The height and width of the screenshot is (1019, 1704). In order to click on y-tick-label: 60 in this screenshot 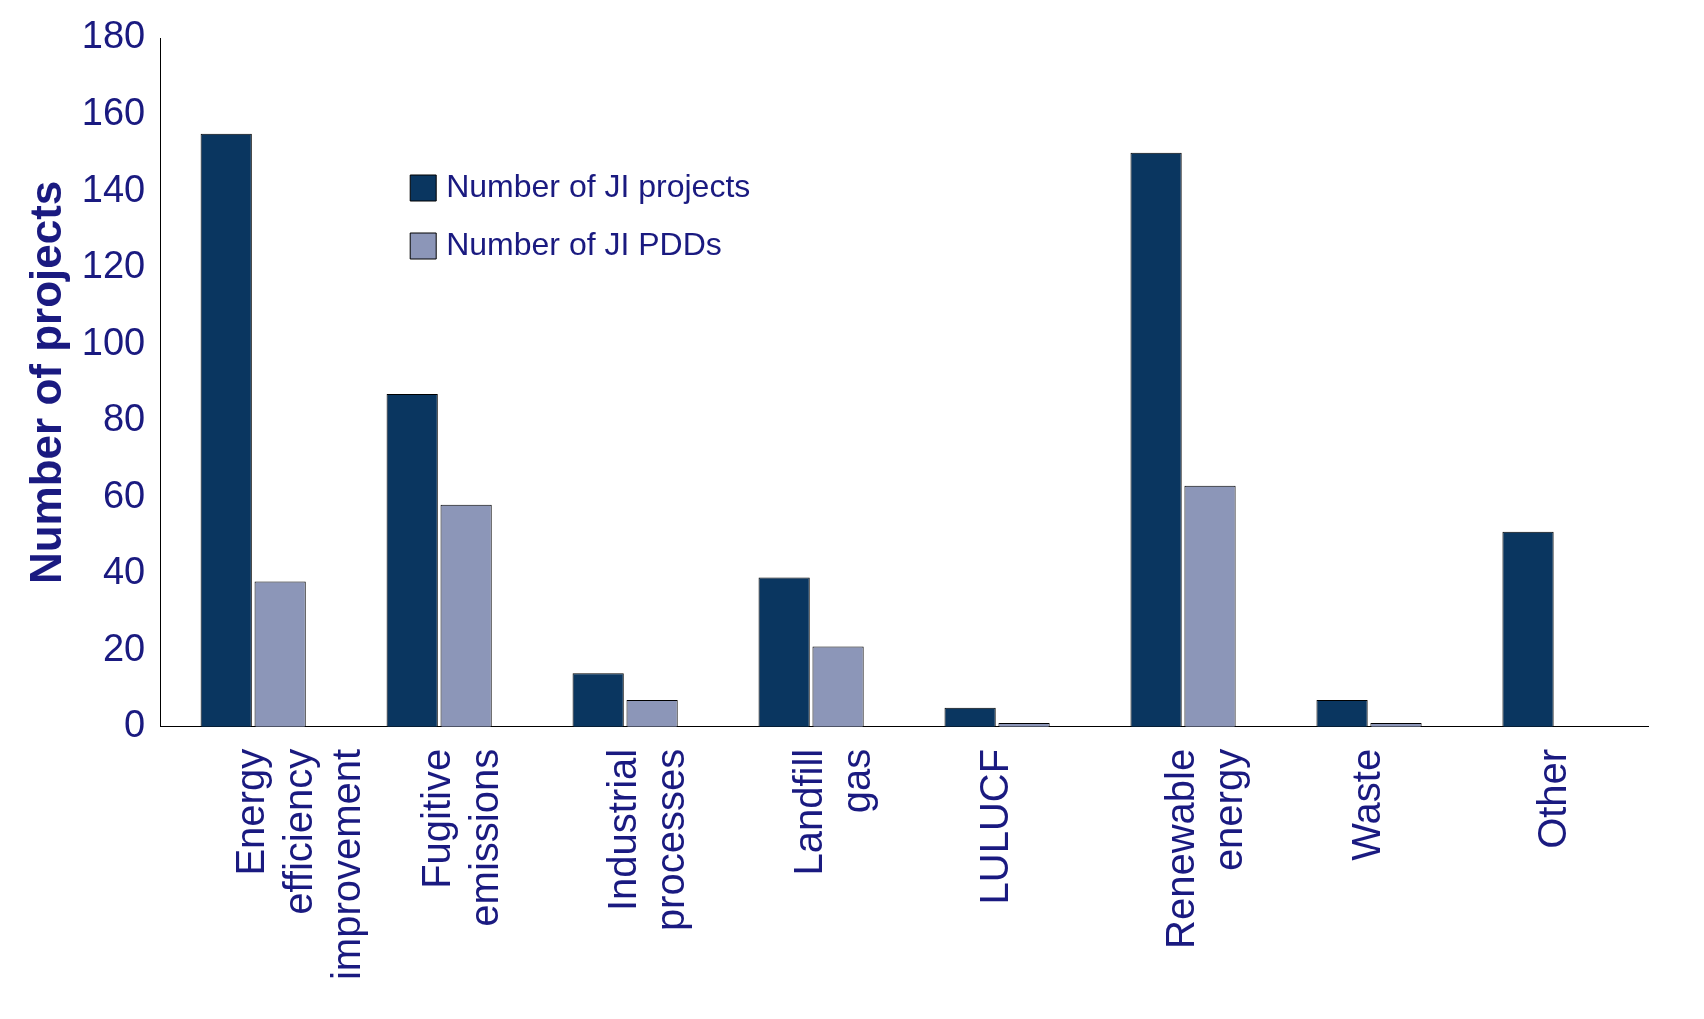, I will do `click(124, 494)`.